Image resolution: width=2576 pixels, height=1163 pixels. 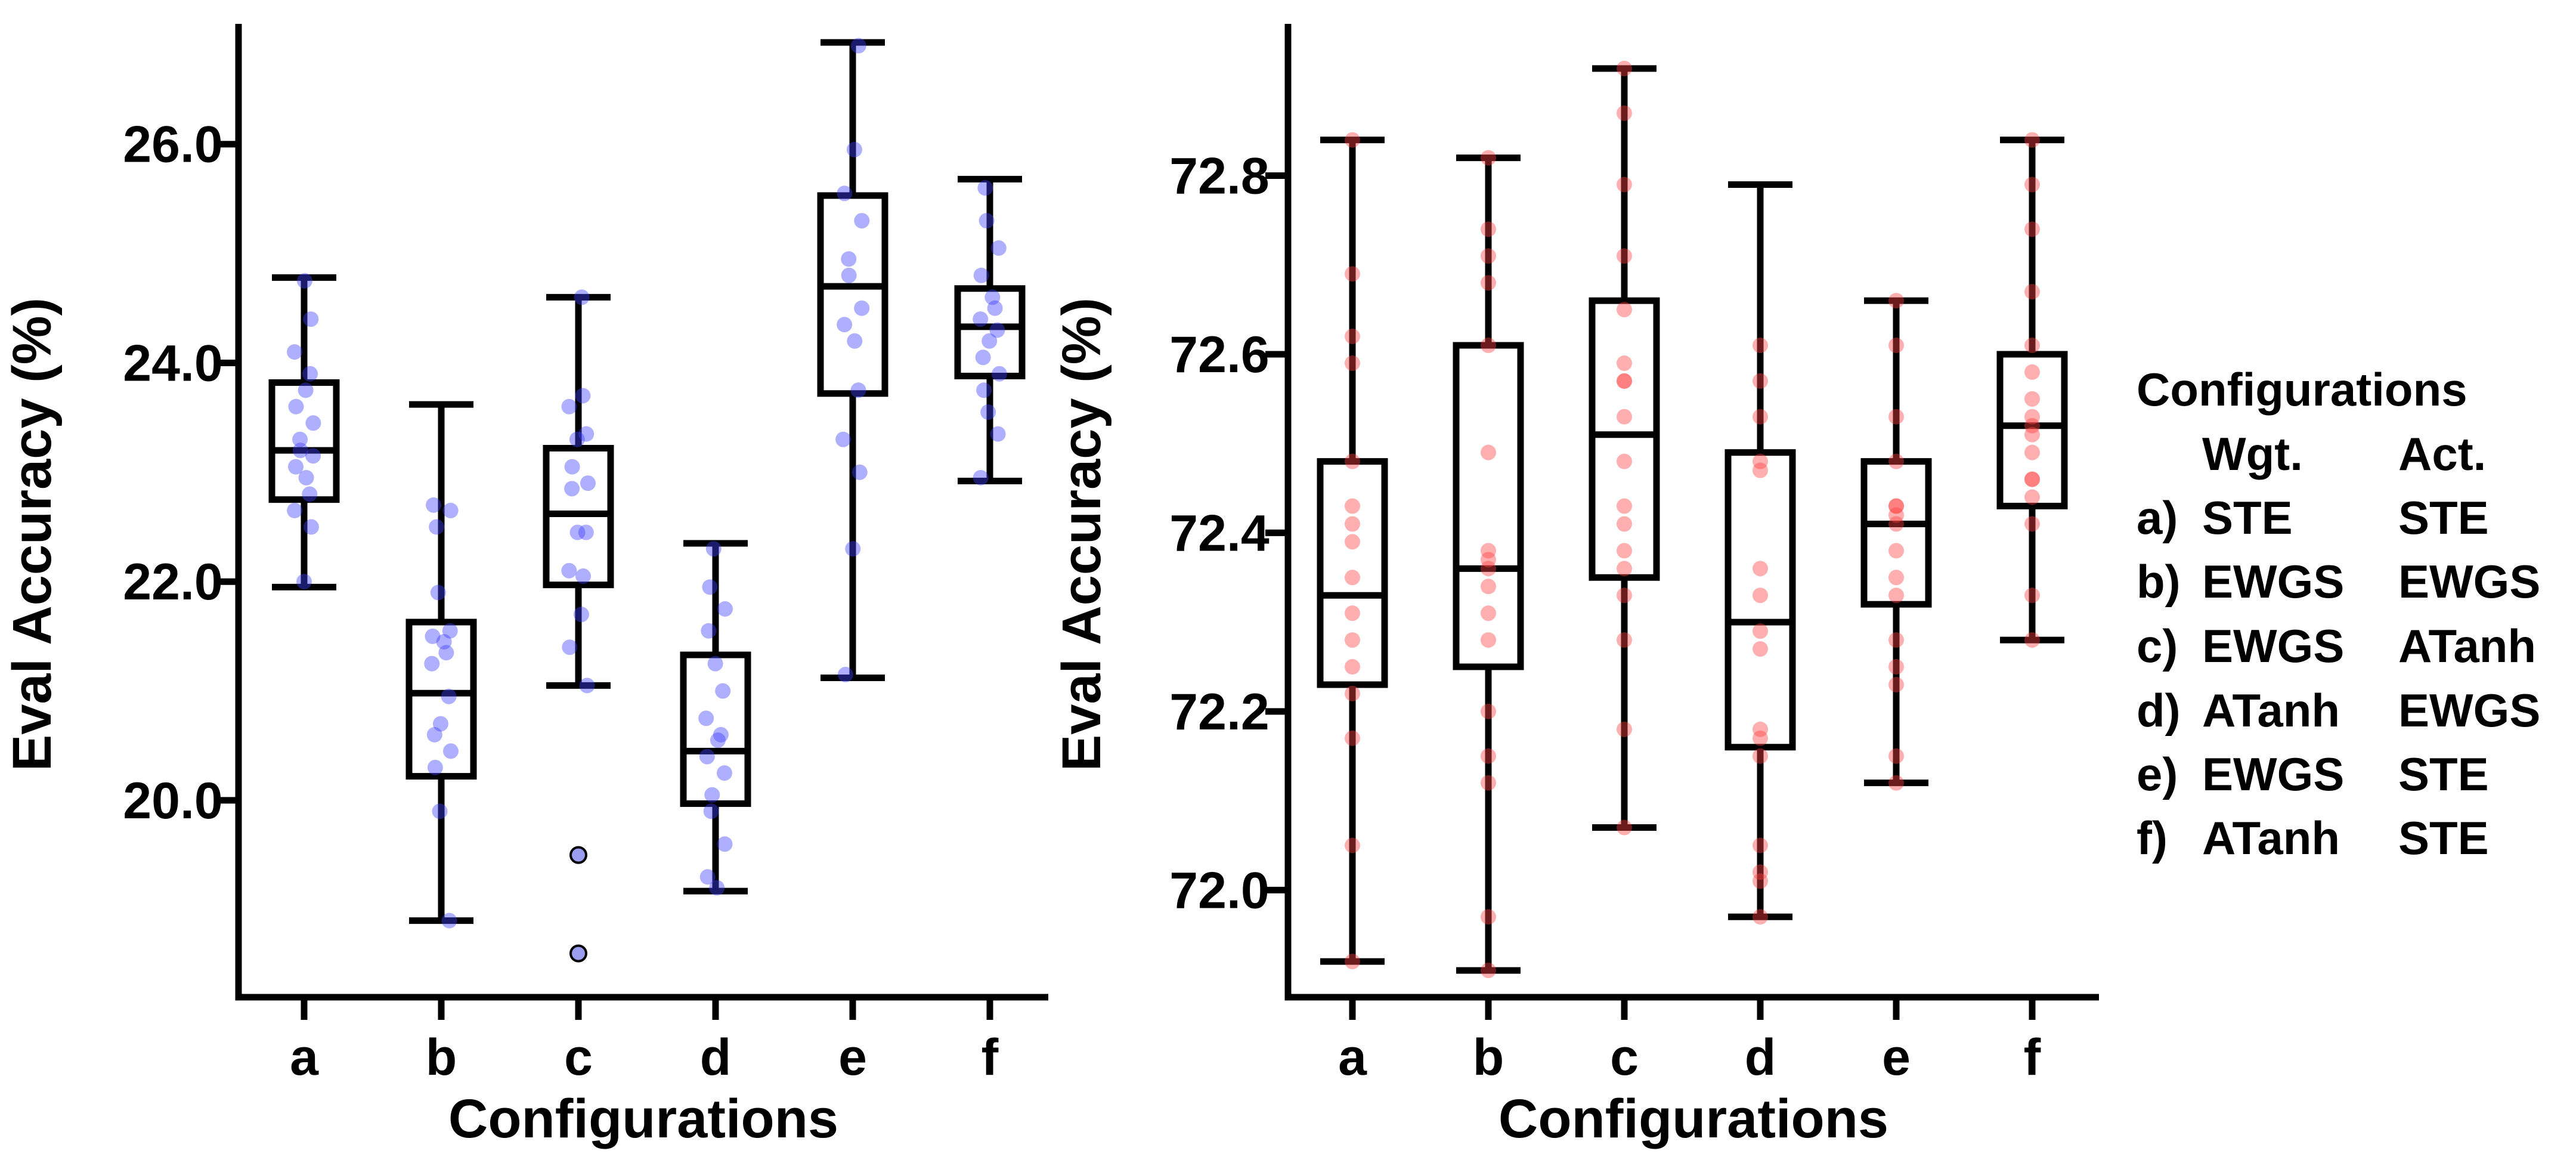 What do you see at coordinates (1896, 1057) in the screenshot?
I see `x-tick-label: e` at bounding box center [1896, 1057].